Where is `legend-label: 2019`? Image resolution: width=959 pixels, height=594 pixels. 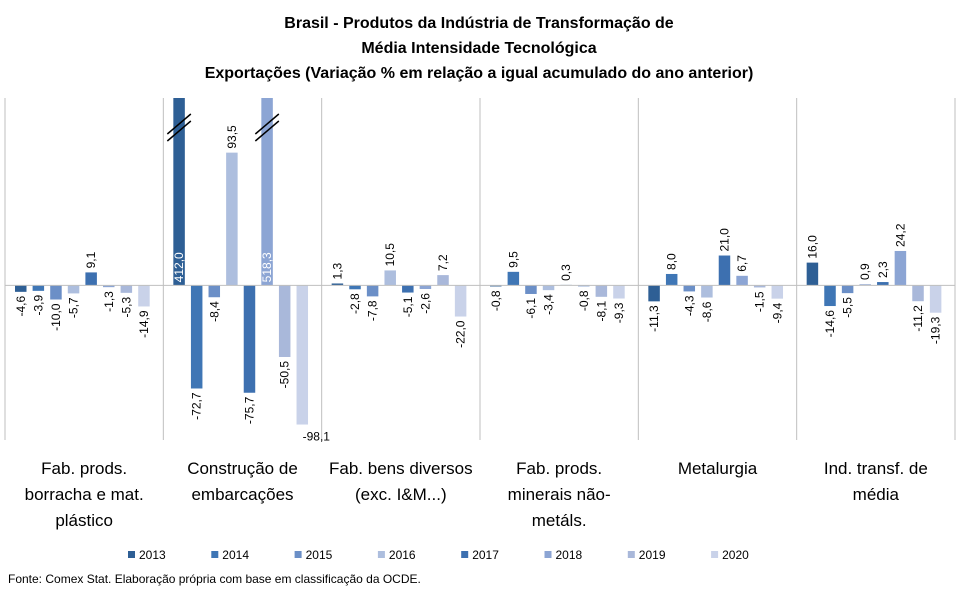
legend-label: 2019 is located at coordinates (652, 555).